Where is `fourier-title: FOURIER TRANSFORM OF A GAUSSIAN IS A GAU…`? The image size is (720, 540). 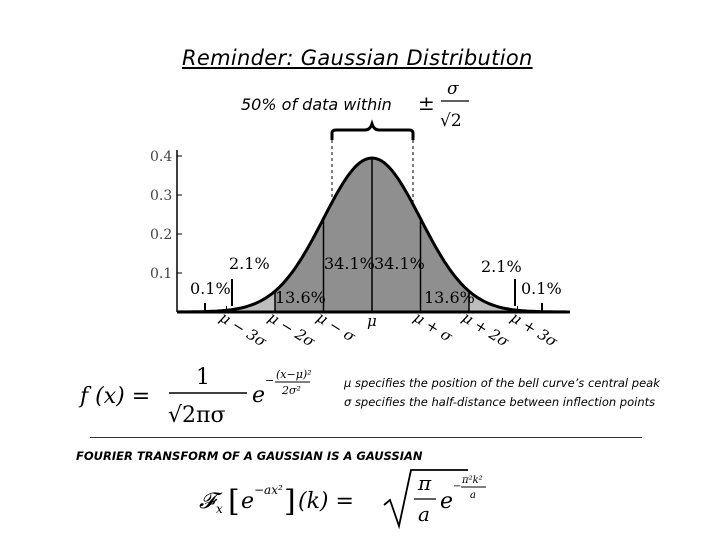
fourier-title: FOURIER TRANSFORM OF A GAUSSIAN IS A GAU… is located at coordinates (249, 456).